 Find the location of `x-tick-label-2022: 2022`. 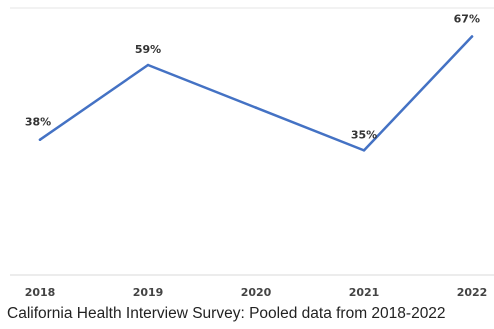

x-tick-label-2022: 2022 is located at coordinates (472, 292).